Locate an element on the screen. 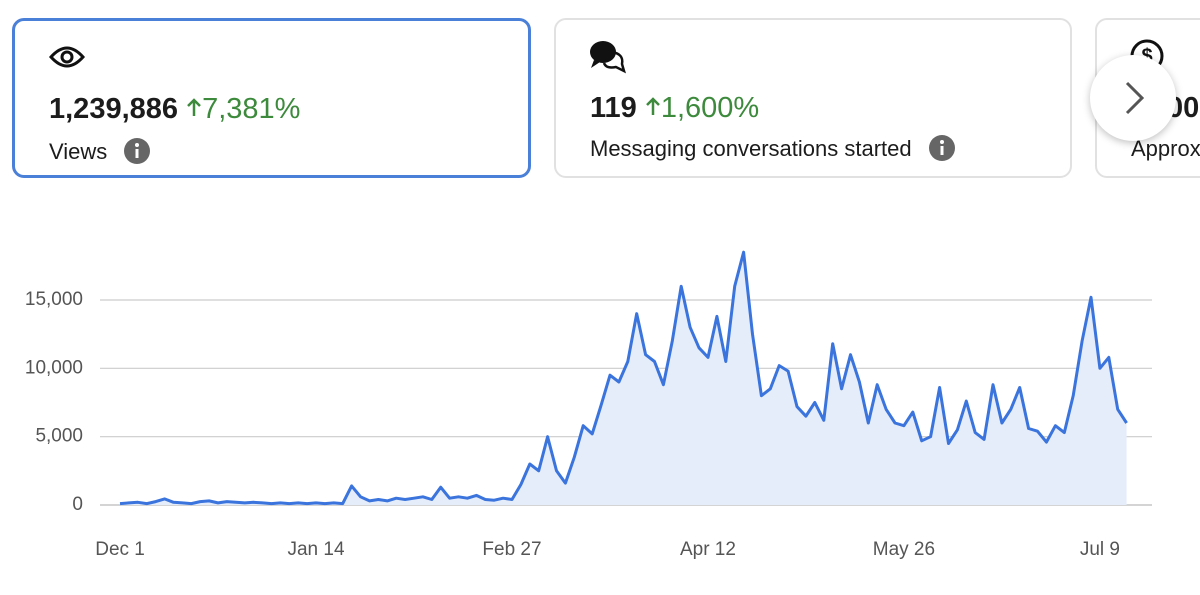 Image resolution: width=1200 pixels, height=595 pixels. x-tick-label: Jul 9 is located at coordinates (1100, 549).